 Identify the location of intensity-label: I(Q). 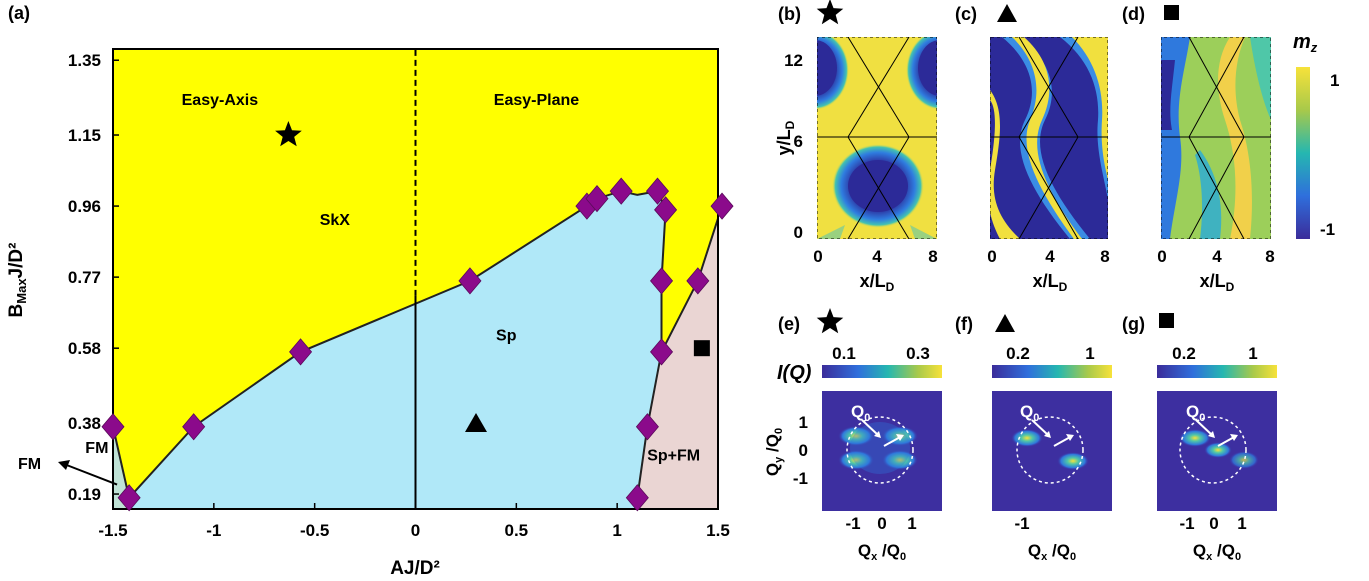
(794, 373).